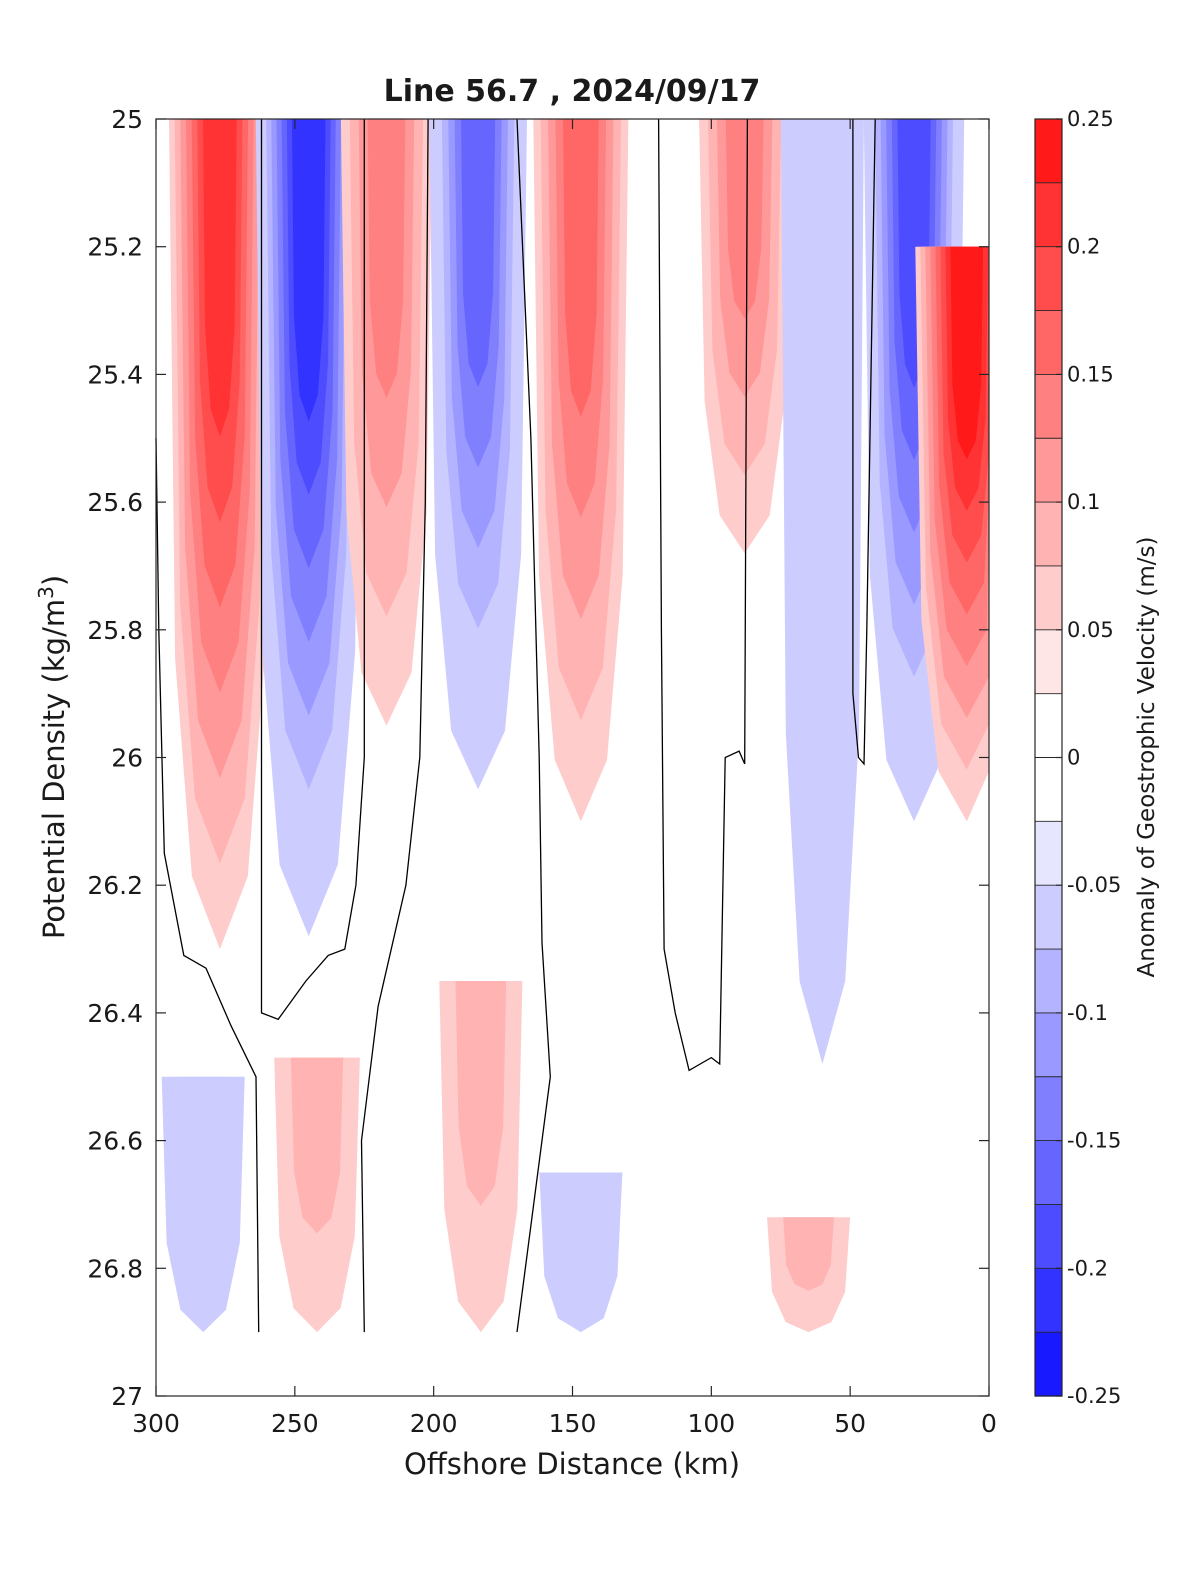 This screenshot has width=1200, height=1575. What do you see at coordinates (54, 580) in the screenshot?
I see `y-axis-label-close: )` at bounding box center [54, 580].